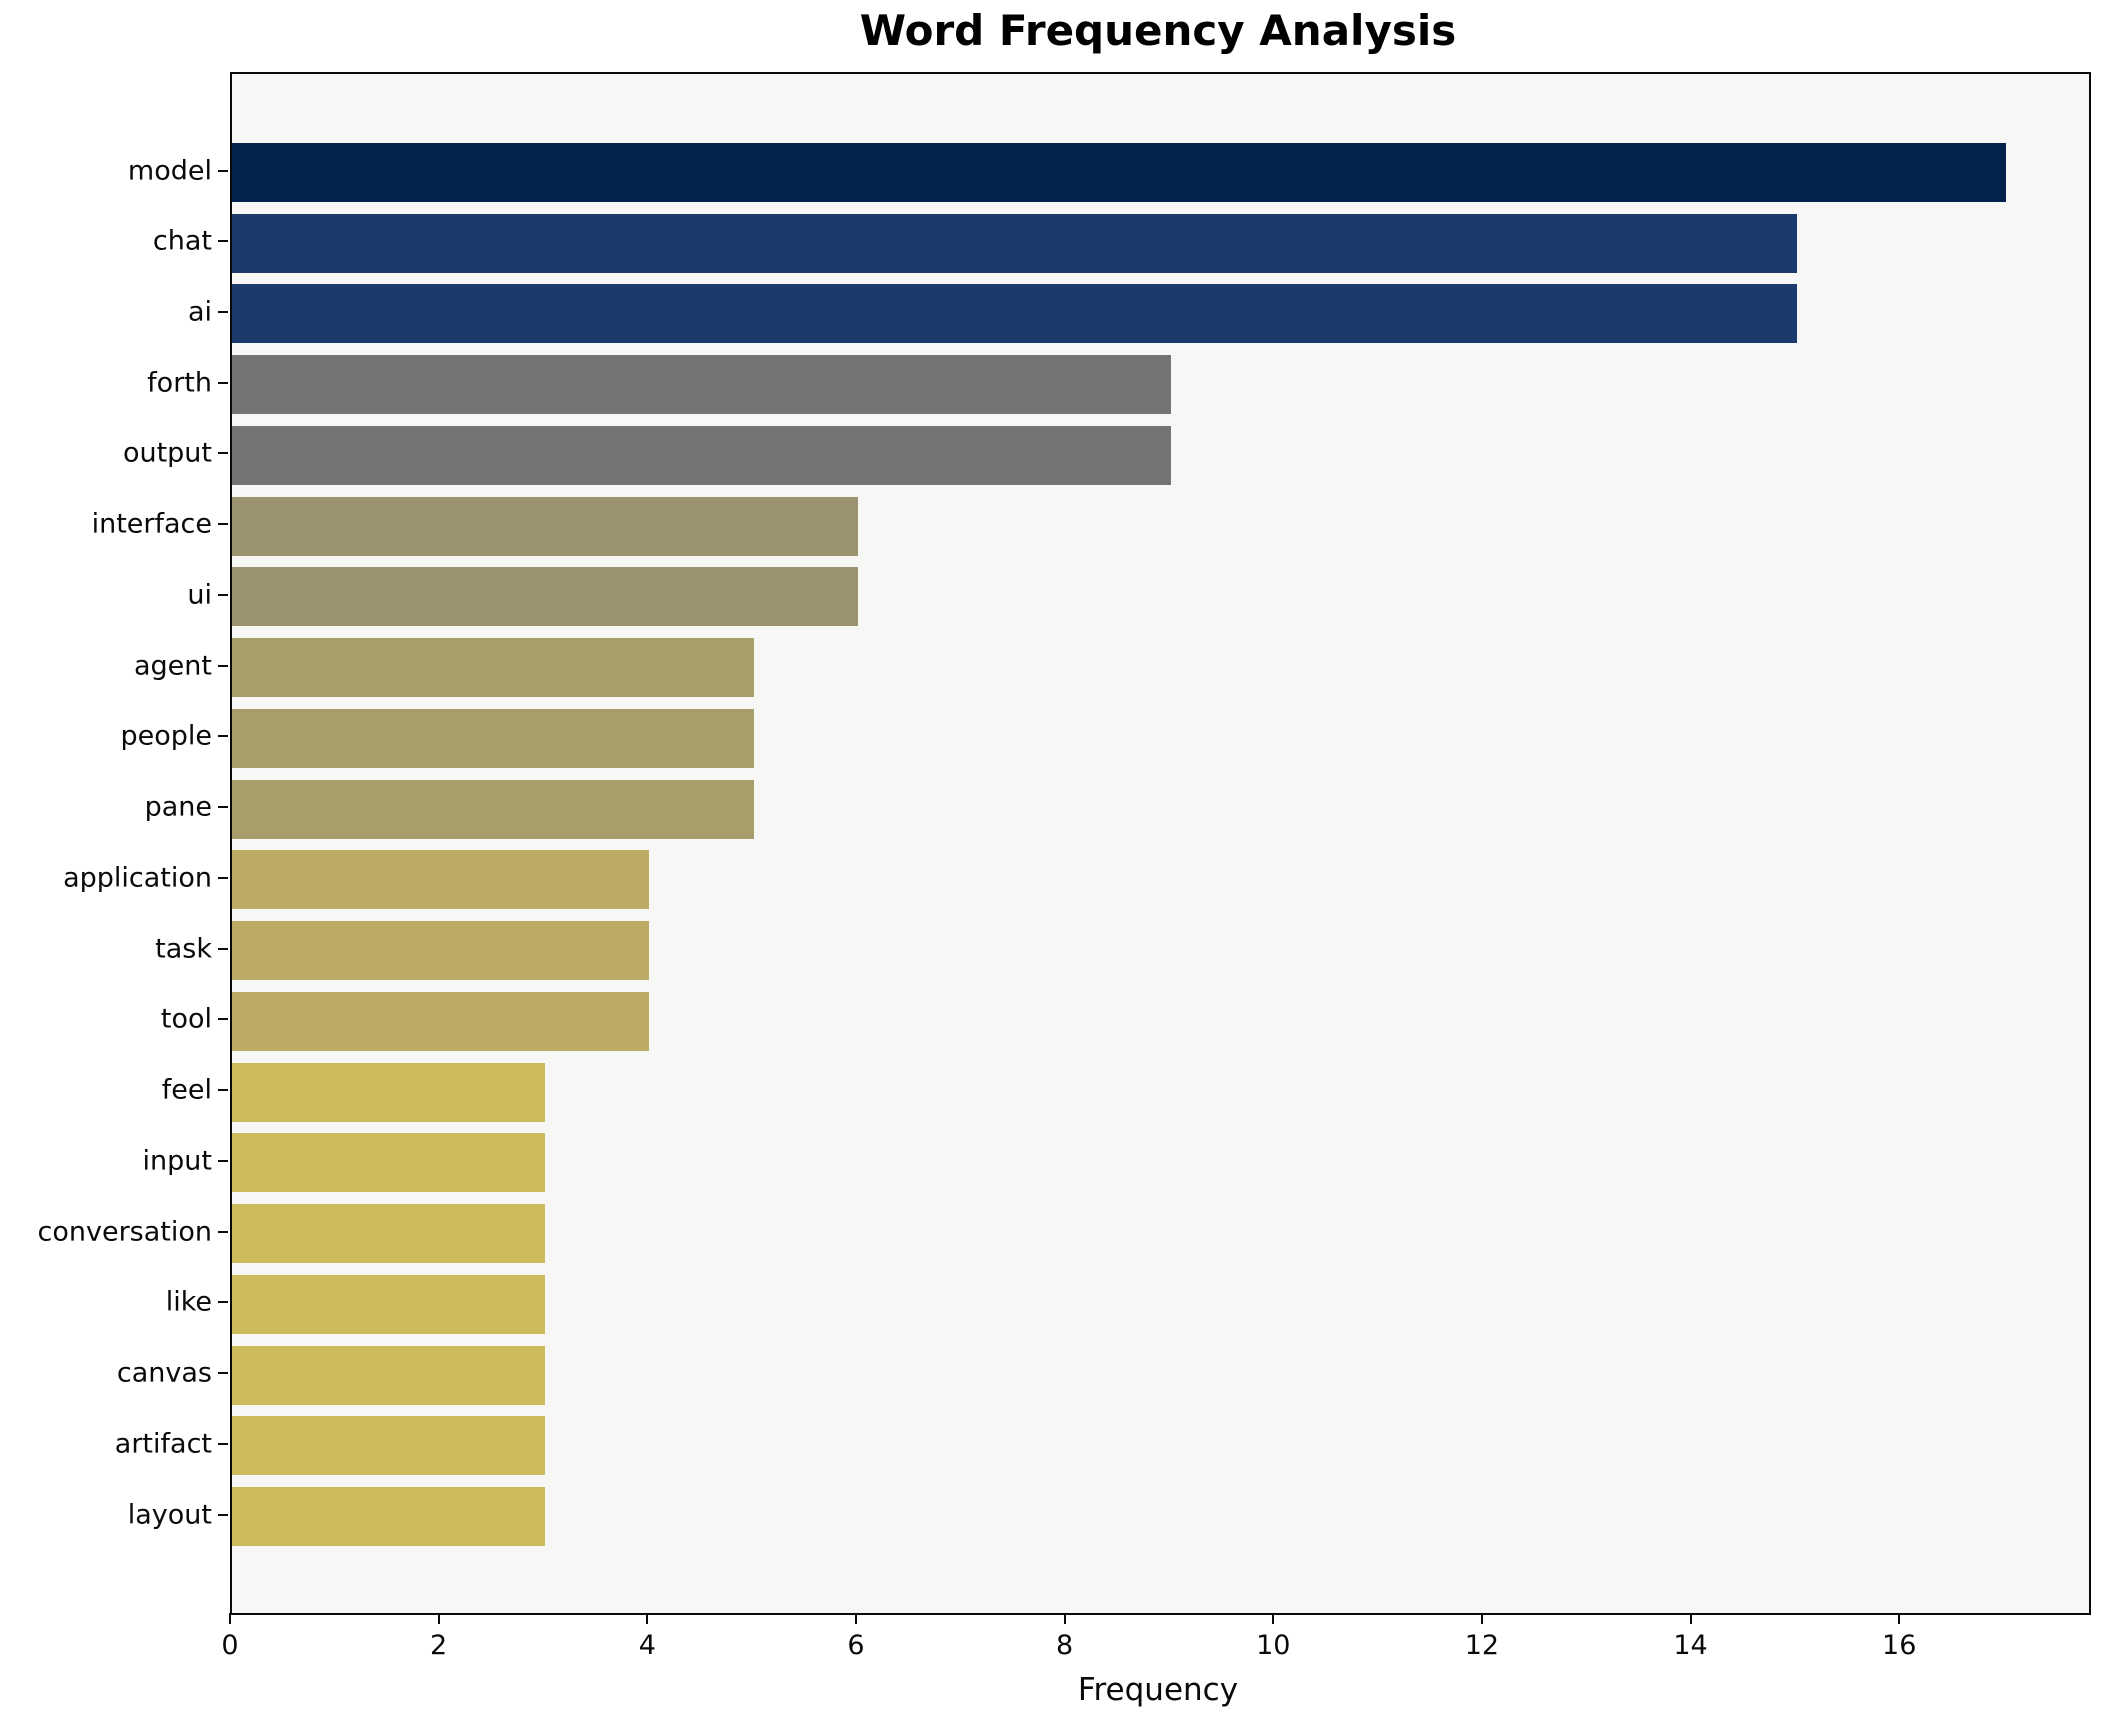 Image resolution: width=2108 pixels, height=1722 pixels. Describe the element at coordinates (388, 1446) in the screenshot. I see `bar-artifact` at that location.